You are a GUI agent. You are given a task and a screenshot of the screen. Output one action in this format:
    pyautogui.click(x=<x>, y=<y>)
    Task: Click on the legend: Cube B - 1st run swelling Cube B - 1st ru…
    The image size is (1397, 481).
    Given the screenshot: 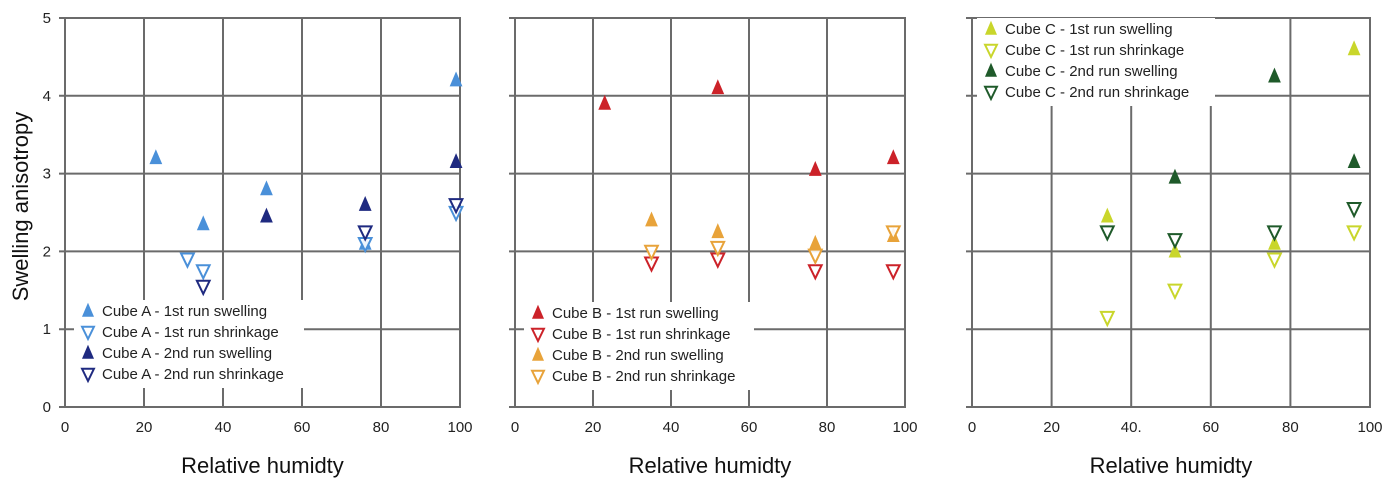 What is the action you would take?
    pyautogui.click(x=639, y=346)
    